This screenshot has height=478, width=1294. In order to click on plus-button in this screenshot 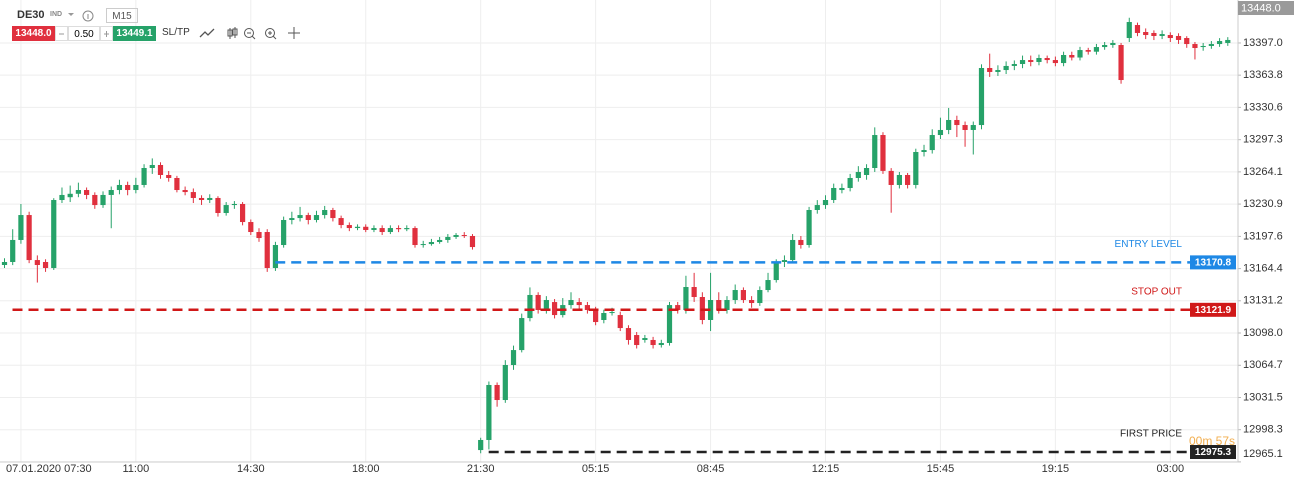, I will do `click(106, 33)`.